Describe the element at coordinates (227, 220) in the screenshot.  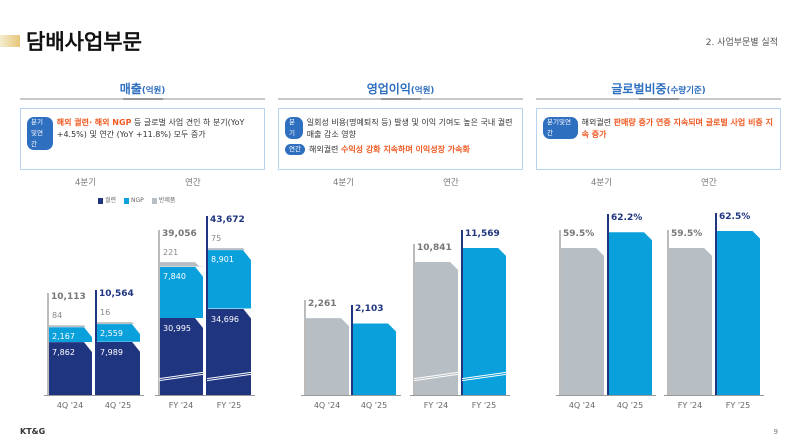
I see `total-label: 43,672` at that location.